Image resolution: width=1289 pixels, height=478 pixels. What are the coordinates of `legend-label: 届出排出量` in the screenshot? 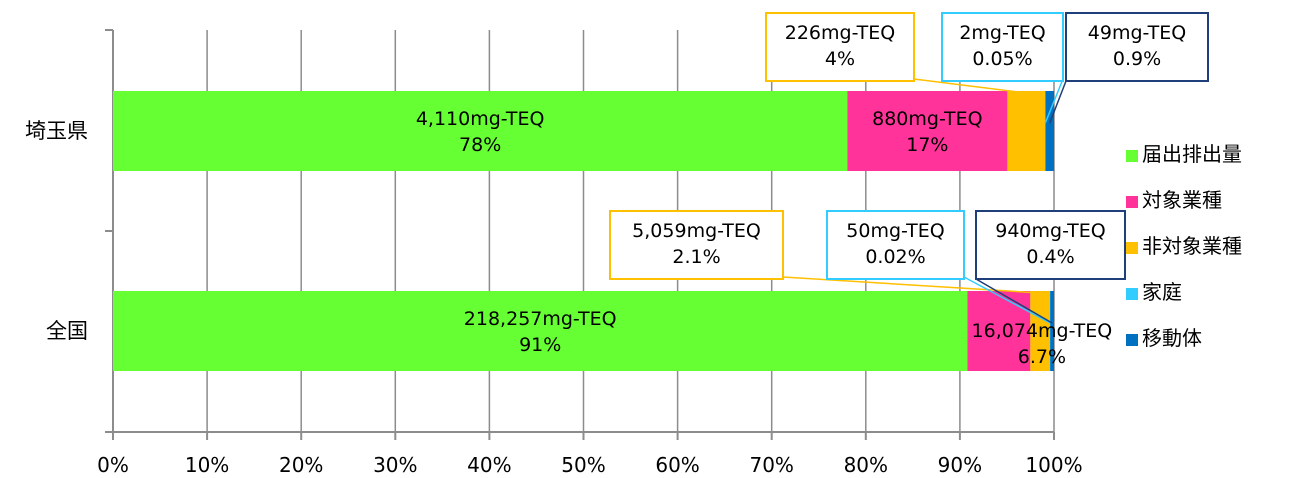 It's located at (1192, 154).